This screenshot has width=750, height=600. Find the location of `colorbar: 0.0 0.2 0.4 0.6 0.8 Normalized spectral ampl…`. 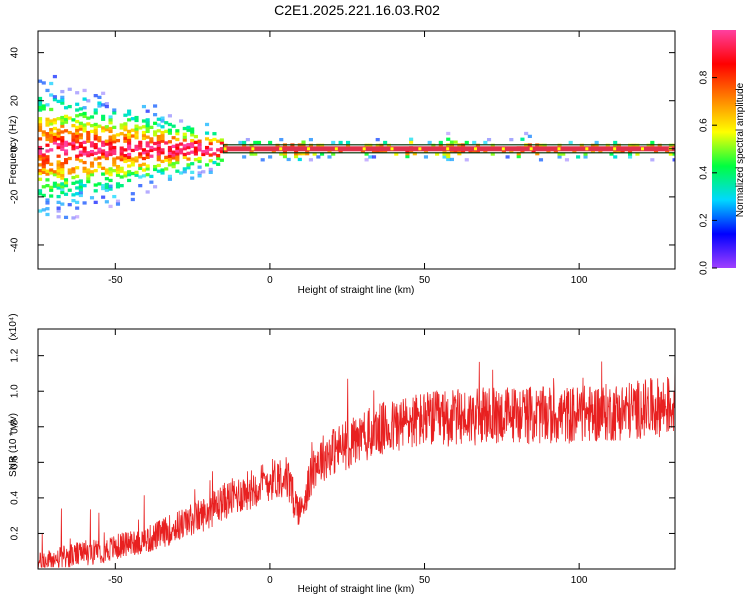

colorbar: 0.0 0.2 0.4 0.6 0.8 Normalized spectral ampl… is located at coordinates (722, 152).